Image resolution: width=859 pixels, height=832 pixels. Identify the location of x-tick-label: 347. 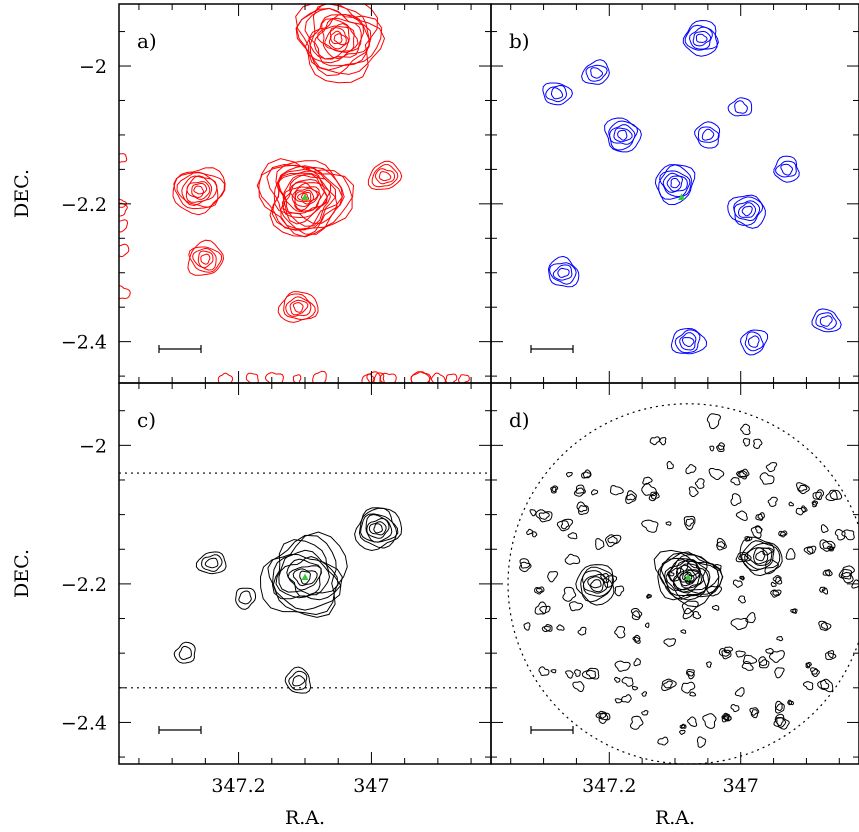
(741, 786).